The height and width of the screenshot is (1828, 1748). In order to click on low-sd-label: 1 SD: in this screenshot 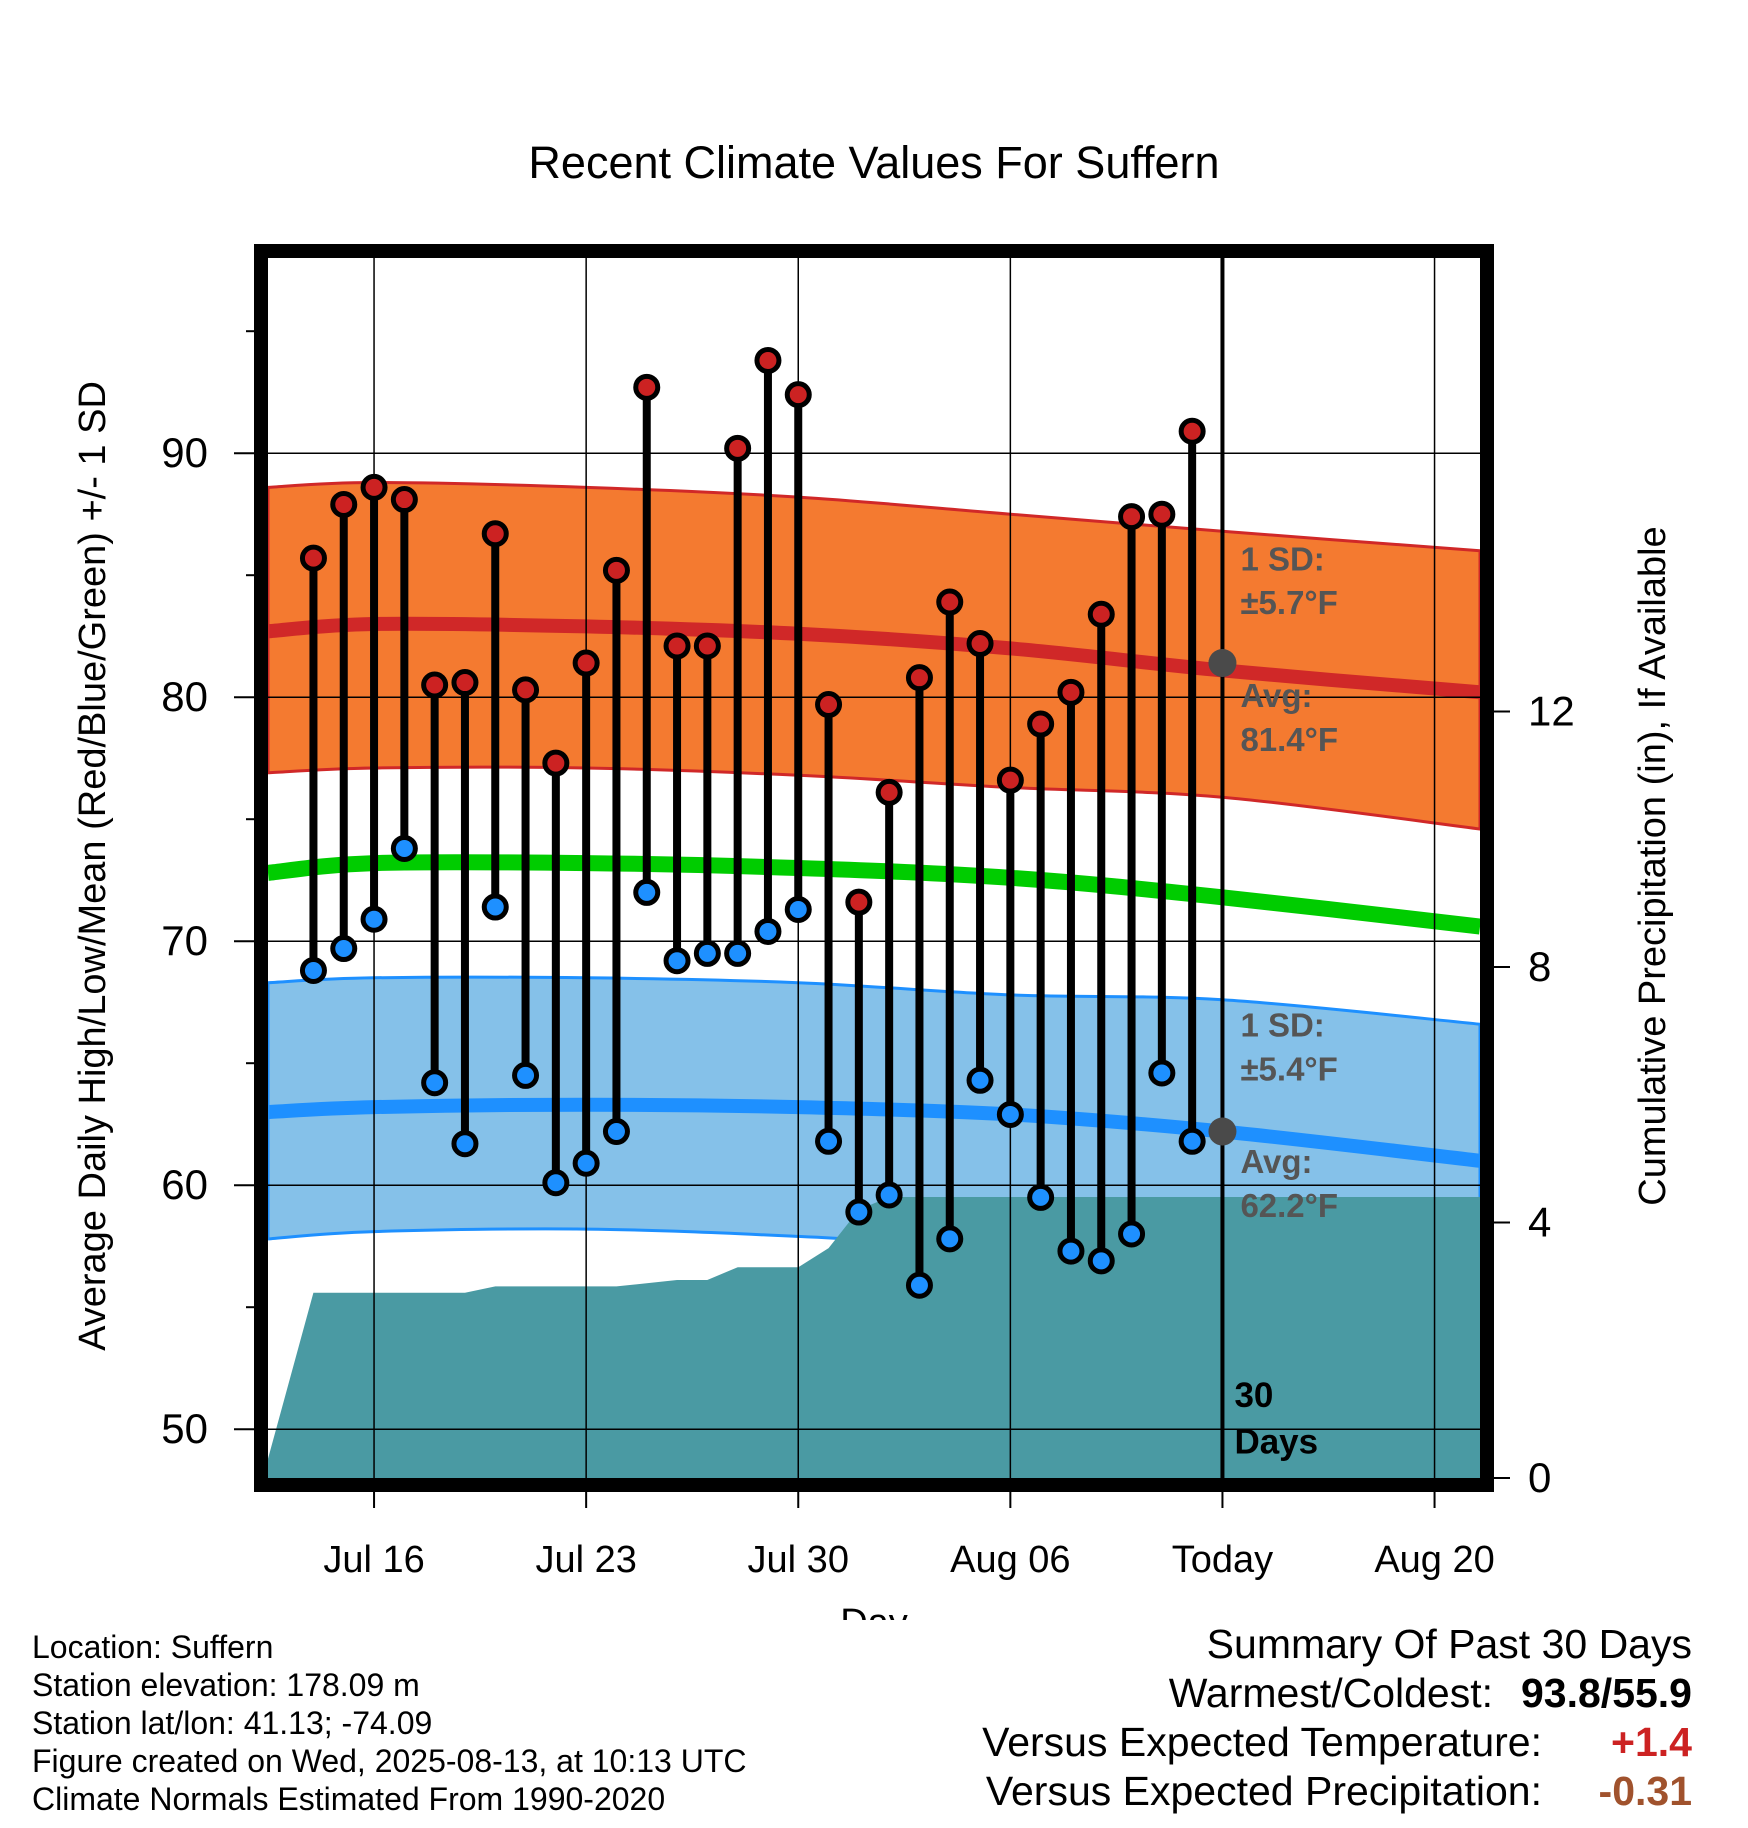, I will do `click(1282, 1024)`.